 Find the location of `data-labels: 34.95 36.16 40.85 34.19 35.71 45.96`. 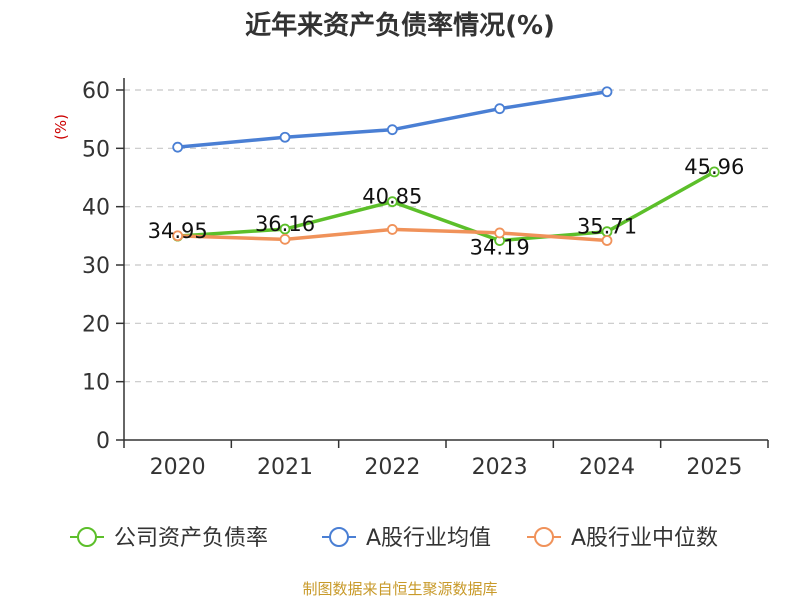

data-labels: 34.95 36.16 40.85 34.19 35.71 45.96 is located at coordinates (446, 207).